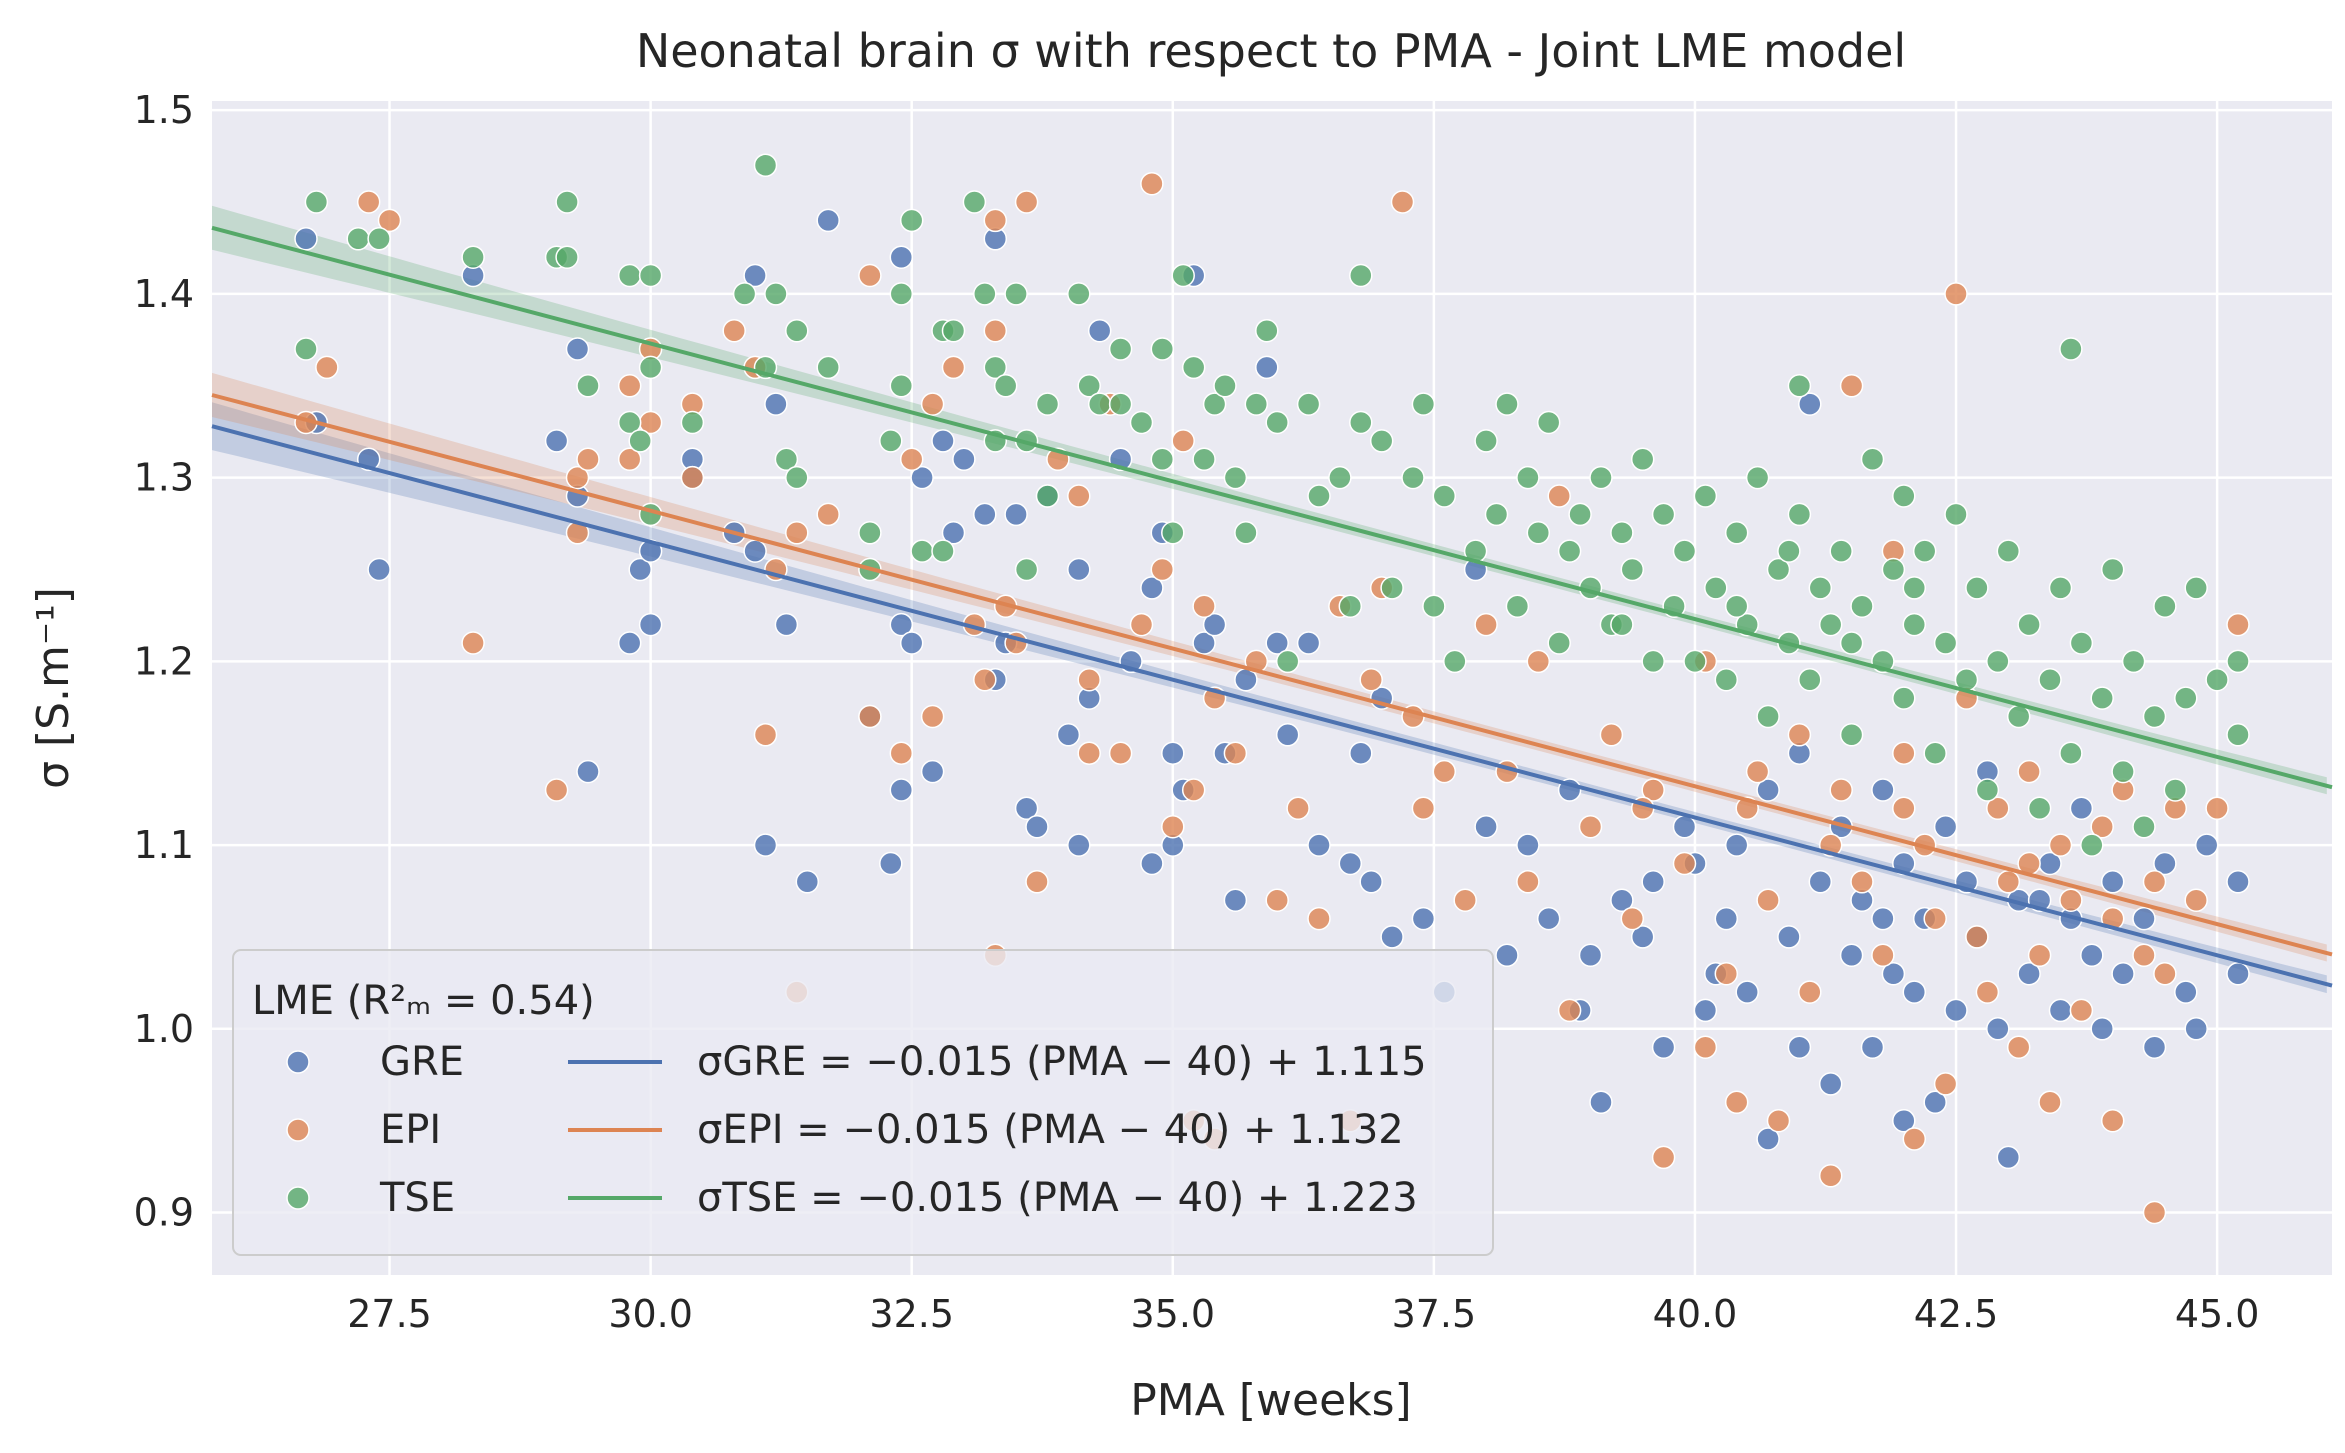 This screenshot has width=2345, height=1453. I want to click on y-tick-label: 1.2, so click(164, 661).